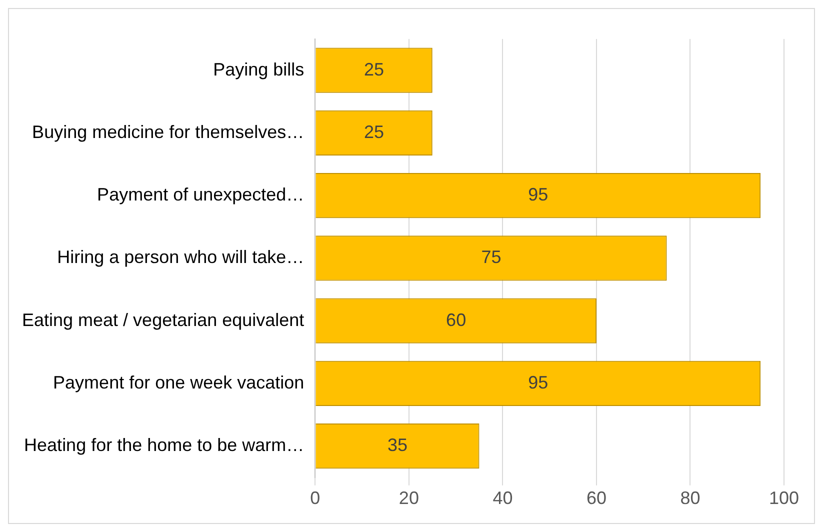  What do you see at coordinates (502, 498) in the screenshot?
I see `x-tick-label: 40` at bounding box center [502, 498].